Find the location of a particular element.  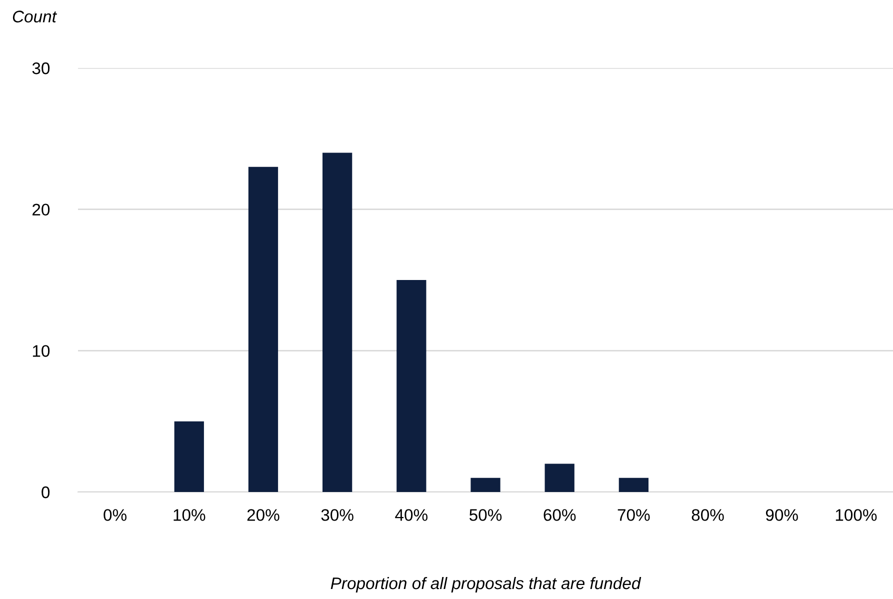

y-tick-label: 30 is located at coordinates (41, 68).